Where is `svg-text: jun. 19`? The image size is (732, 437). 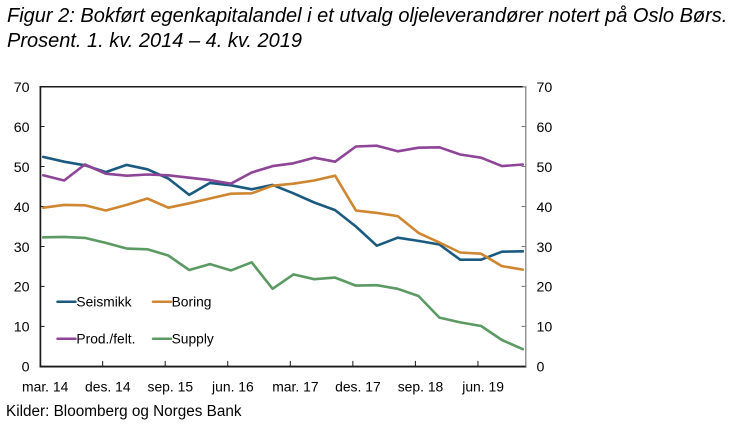 svg-text: jun. 19 is located at coordinates (482, 387).